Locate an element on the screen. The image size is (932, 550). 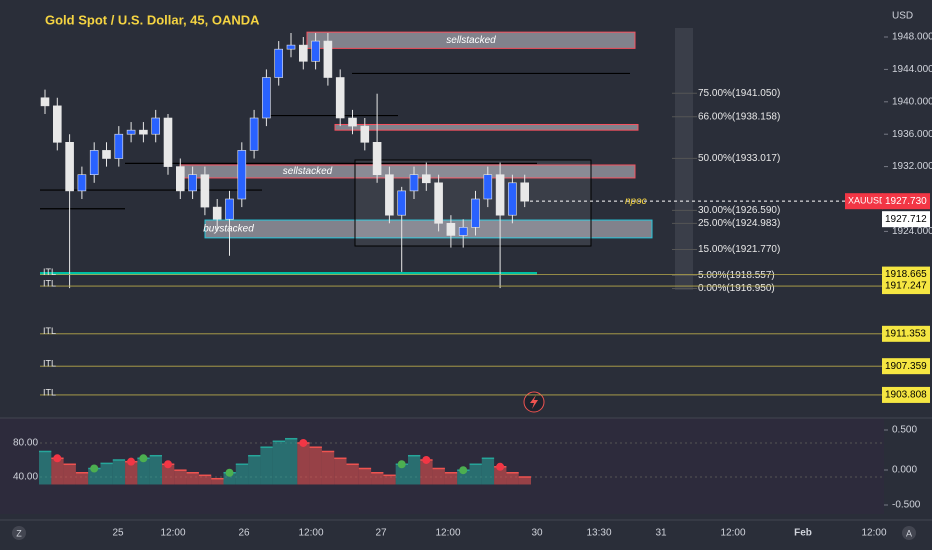
price-badge-label: 1917.247 is located at coordinates (906, 286).